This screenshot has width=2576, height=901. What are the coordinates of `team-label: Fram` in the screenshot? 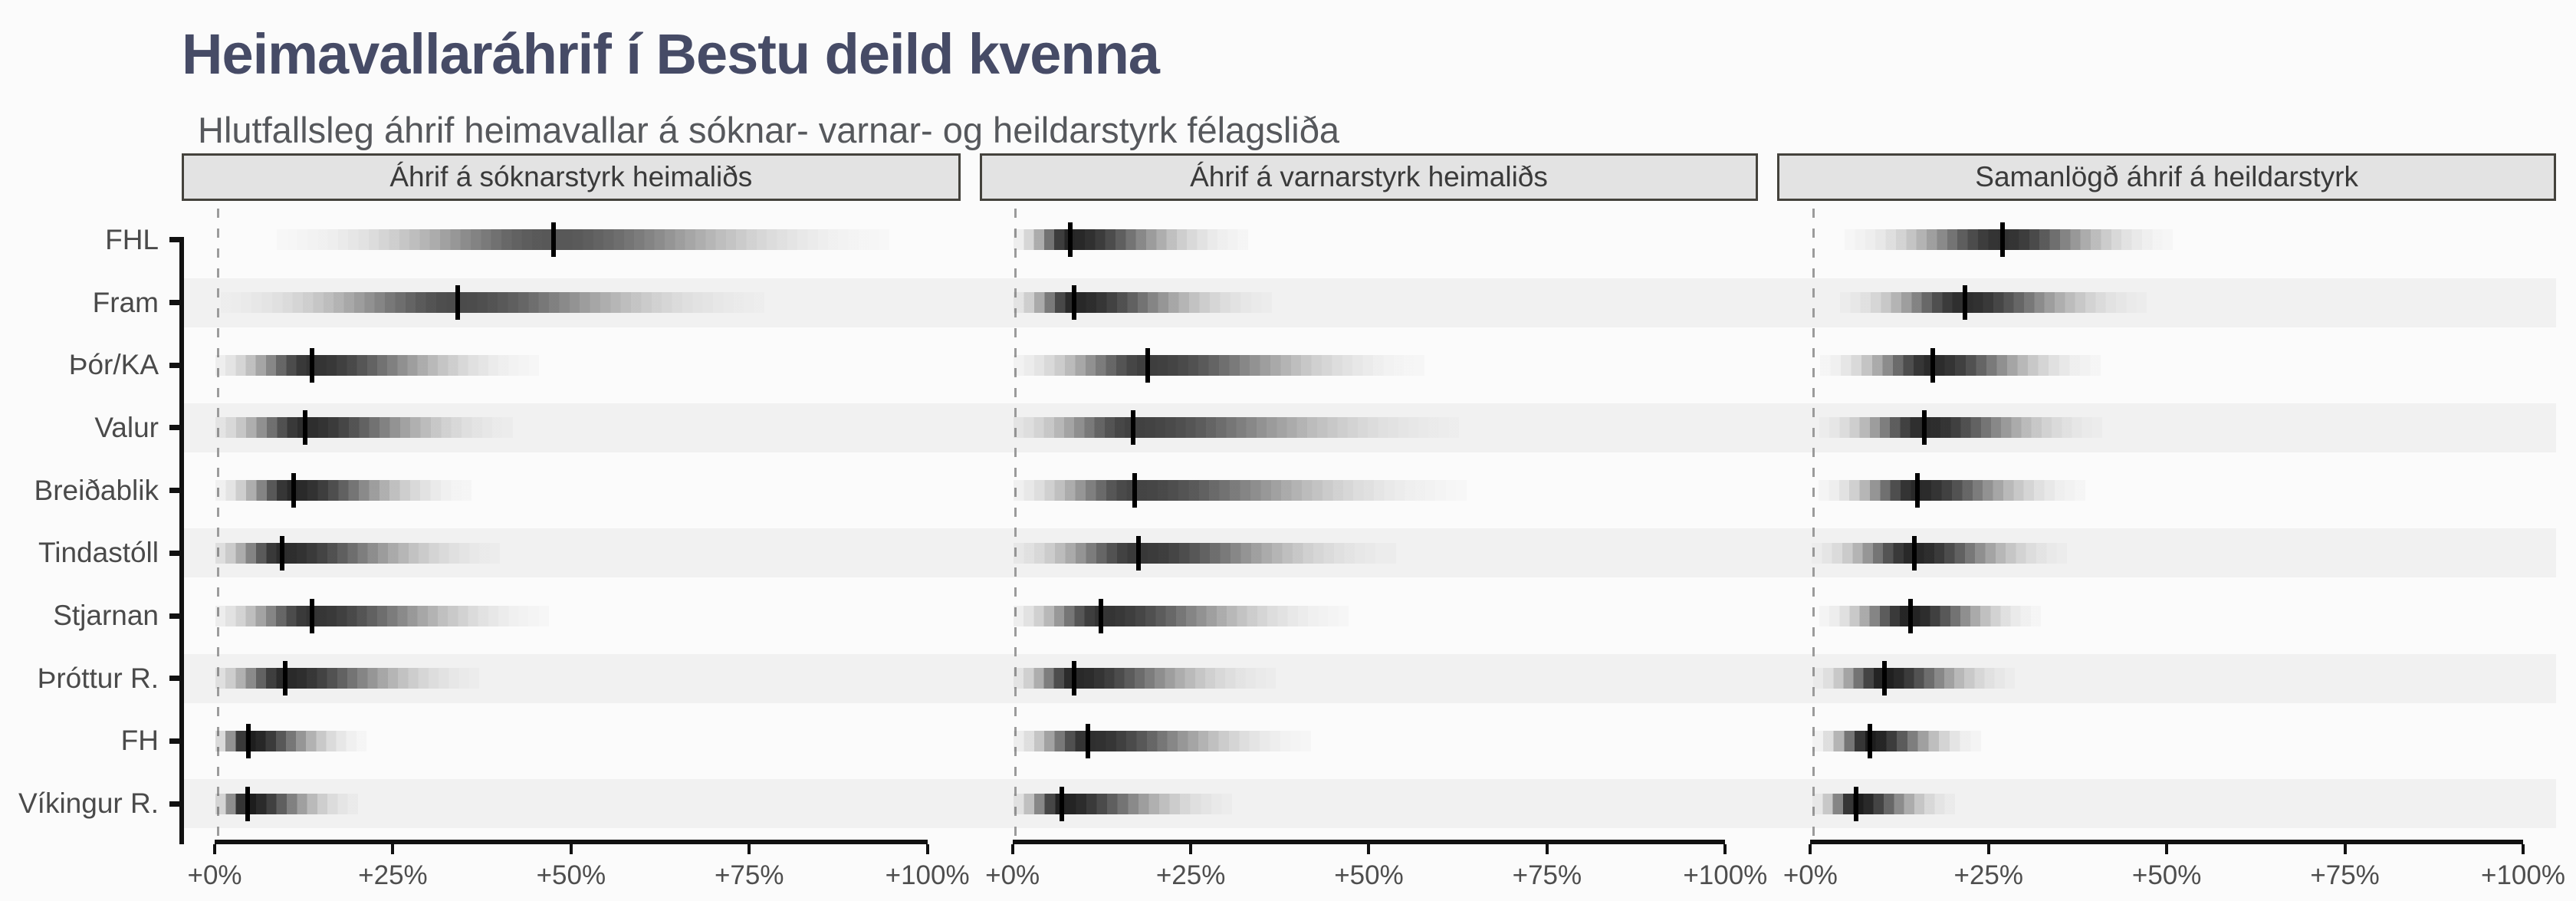 It's located at (125, 302).